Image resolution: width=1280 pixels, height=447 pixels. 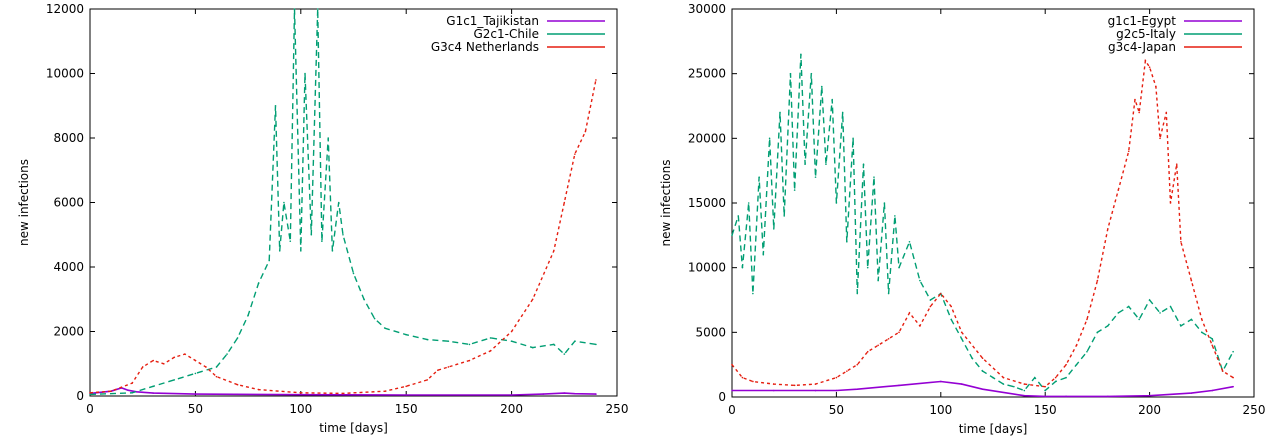 What do you see at coordinates (1142, 47) in the screenshot?
I see `legend-label: g3c4-Japan` at bounding box center [1142, 47].